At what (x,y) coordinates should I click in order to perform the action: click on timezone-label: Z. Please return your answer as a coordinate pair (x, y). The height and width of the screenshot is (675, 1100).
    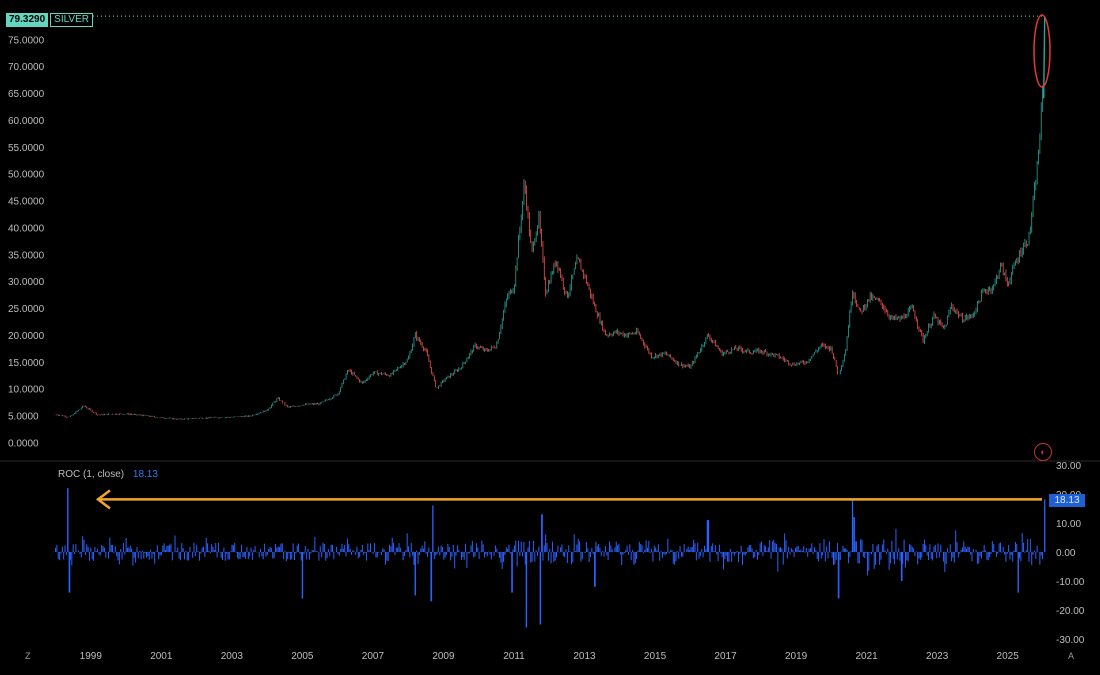
    Looking at the image, I should click on (28, 656).